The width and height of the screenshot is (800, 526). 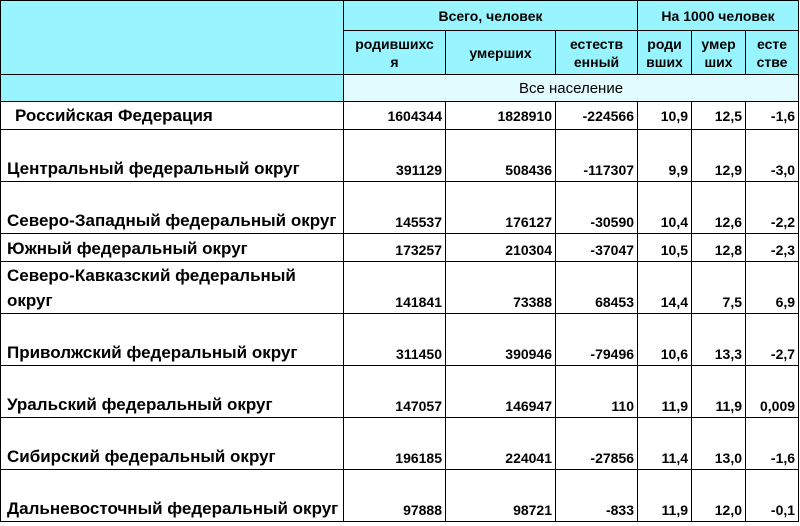 I want to click on header-births: родившихс я, so click(x=394, y=52).